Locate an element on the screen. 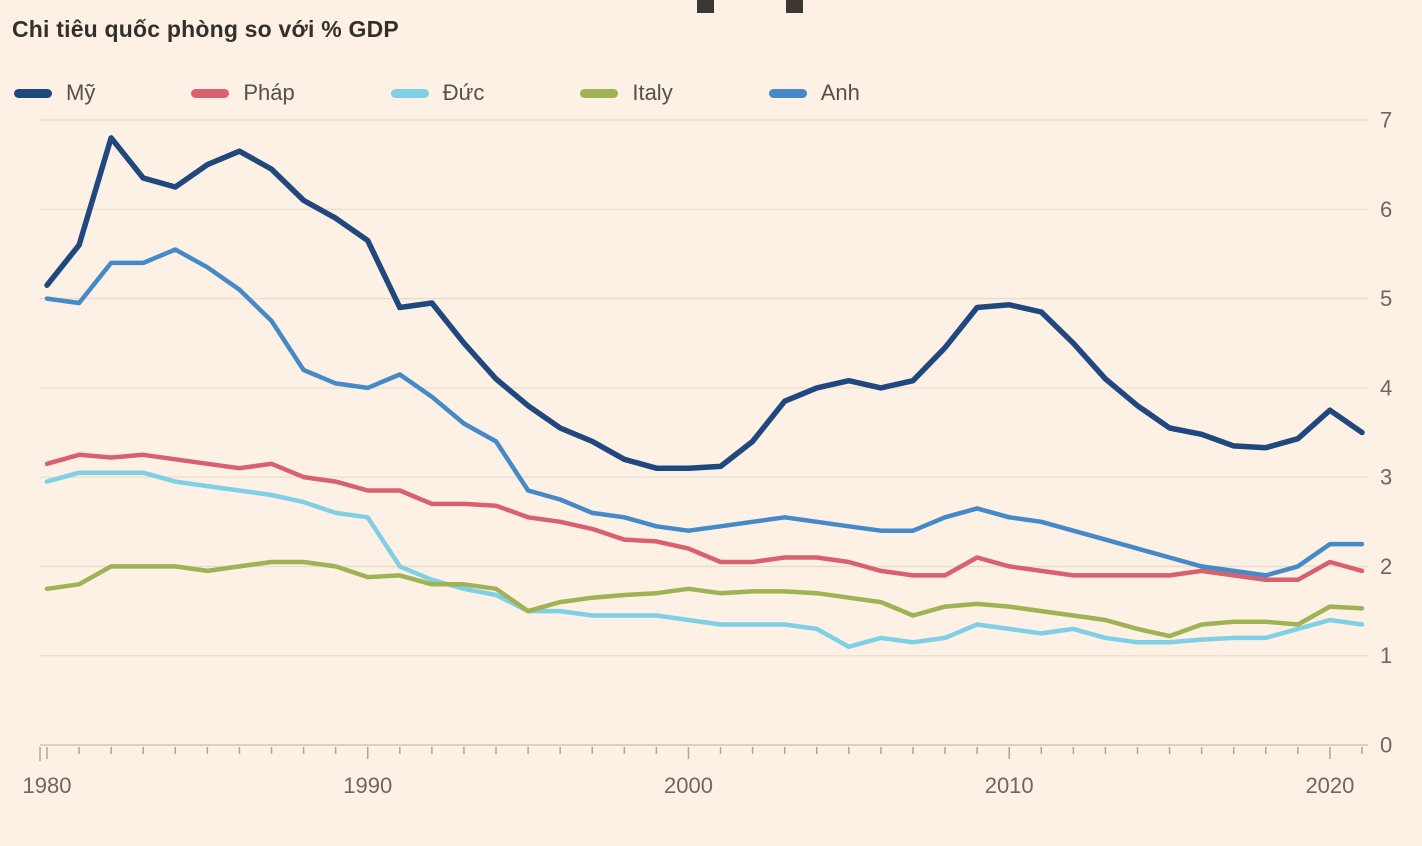 The height and width of the screenshot is (846, 1422). legend-swatch-Anh is located at coordinates (787, 93).